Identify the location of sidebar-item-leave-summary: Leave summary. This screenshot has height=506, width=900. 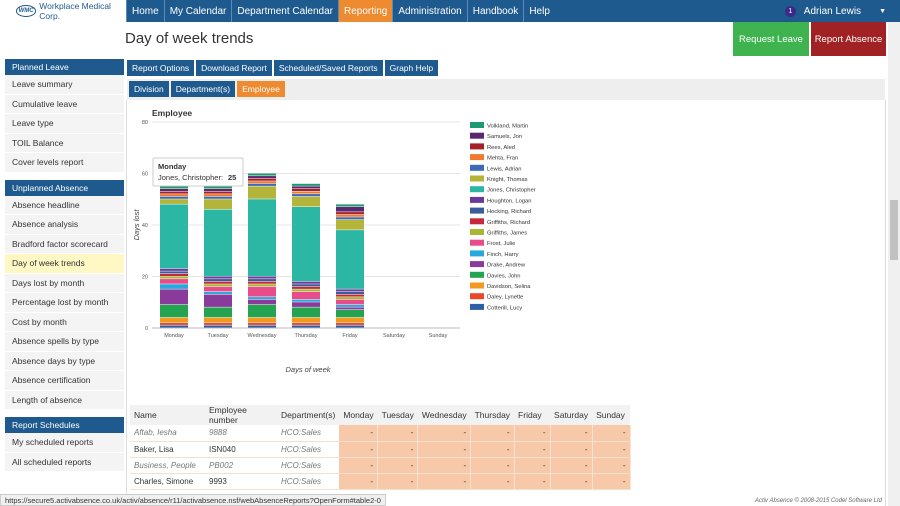
(64, 85).